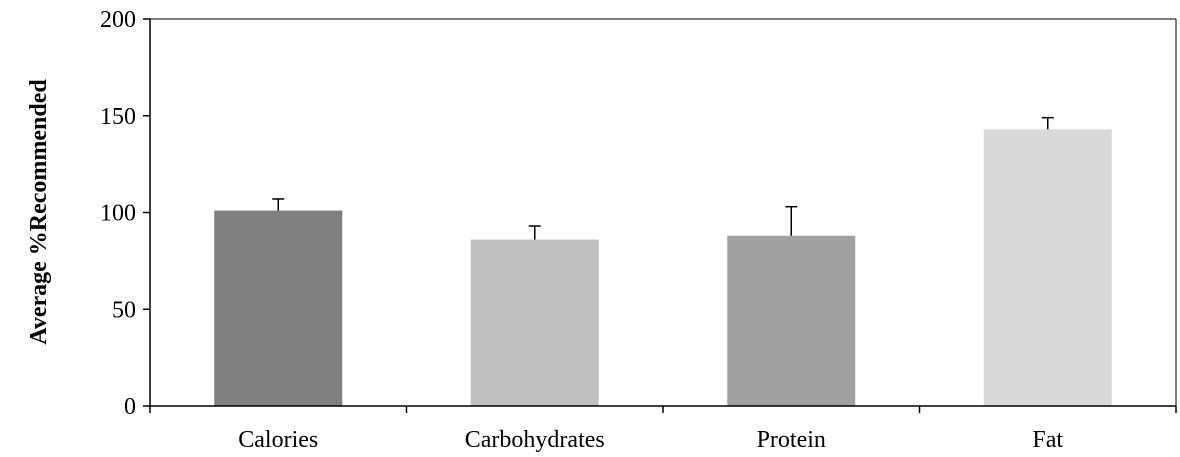 The image size is (1180, 457). What do you see at coordinates (791, 440) in the screenshot?
I see `x-tick-label-protein: Protein` at bounding box center [791, 440].